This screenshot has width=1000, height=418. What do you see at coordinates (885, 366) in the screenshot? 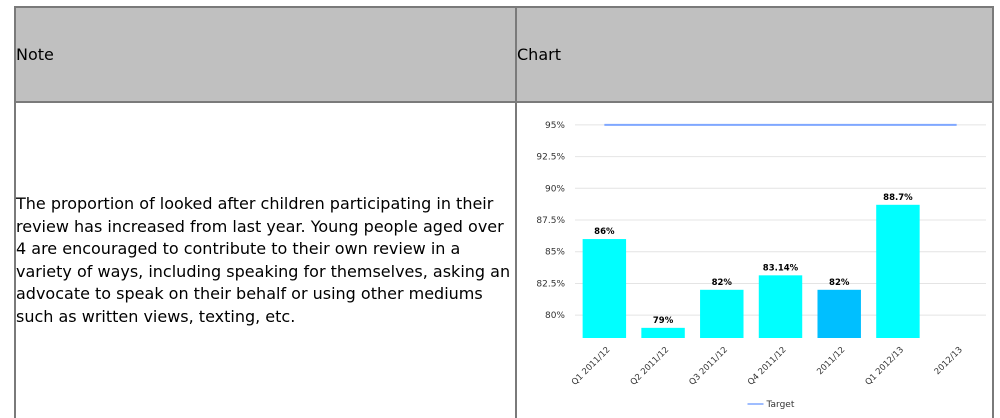
I see `x-tick-label: Q1 2012/13` at bounding box center [885, 366].